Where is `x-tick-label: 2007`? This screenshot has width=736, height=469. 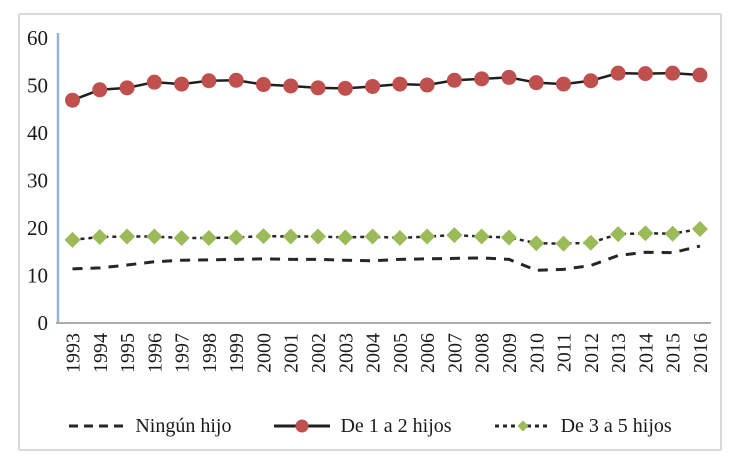 x-tick-label: 2007 is located at coordinates (455, 353).